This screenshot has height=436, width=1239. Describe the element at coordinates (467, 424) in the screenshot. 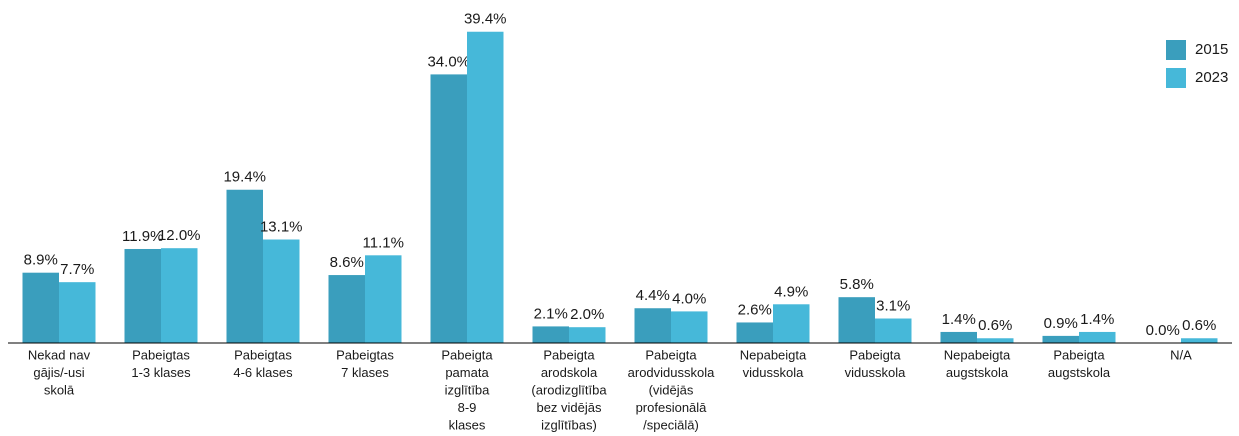

I see `x-tick-label: klases` at that location.